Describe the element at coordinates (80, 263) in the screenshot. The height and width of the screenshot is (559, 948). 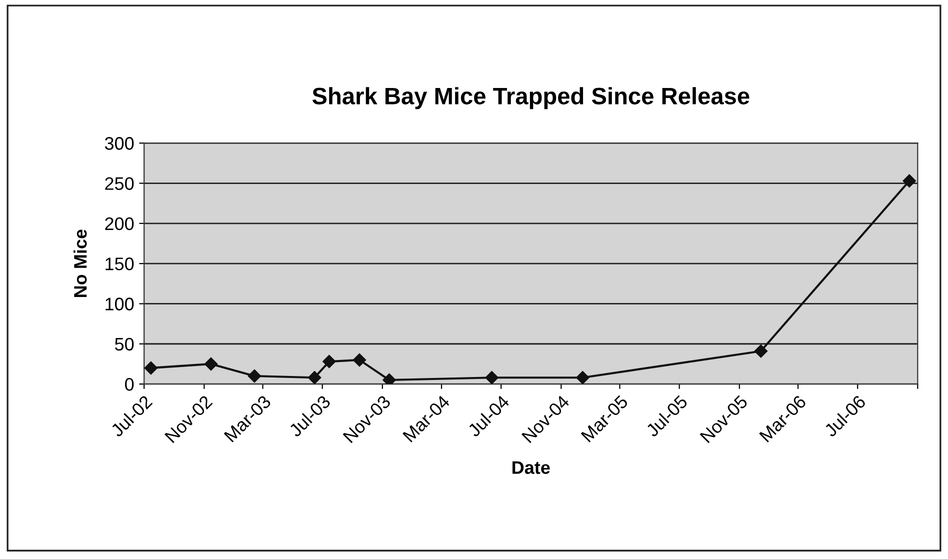
I see `y-axis-title: No Mice` at that location.